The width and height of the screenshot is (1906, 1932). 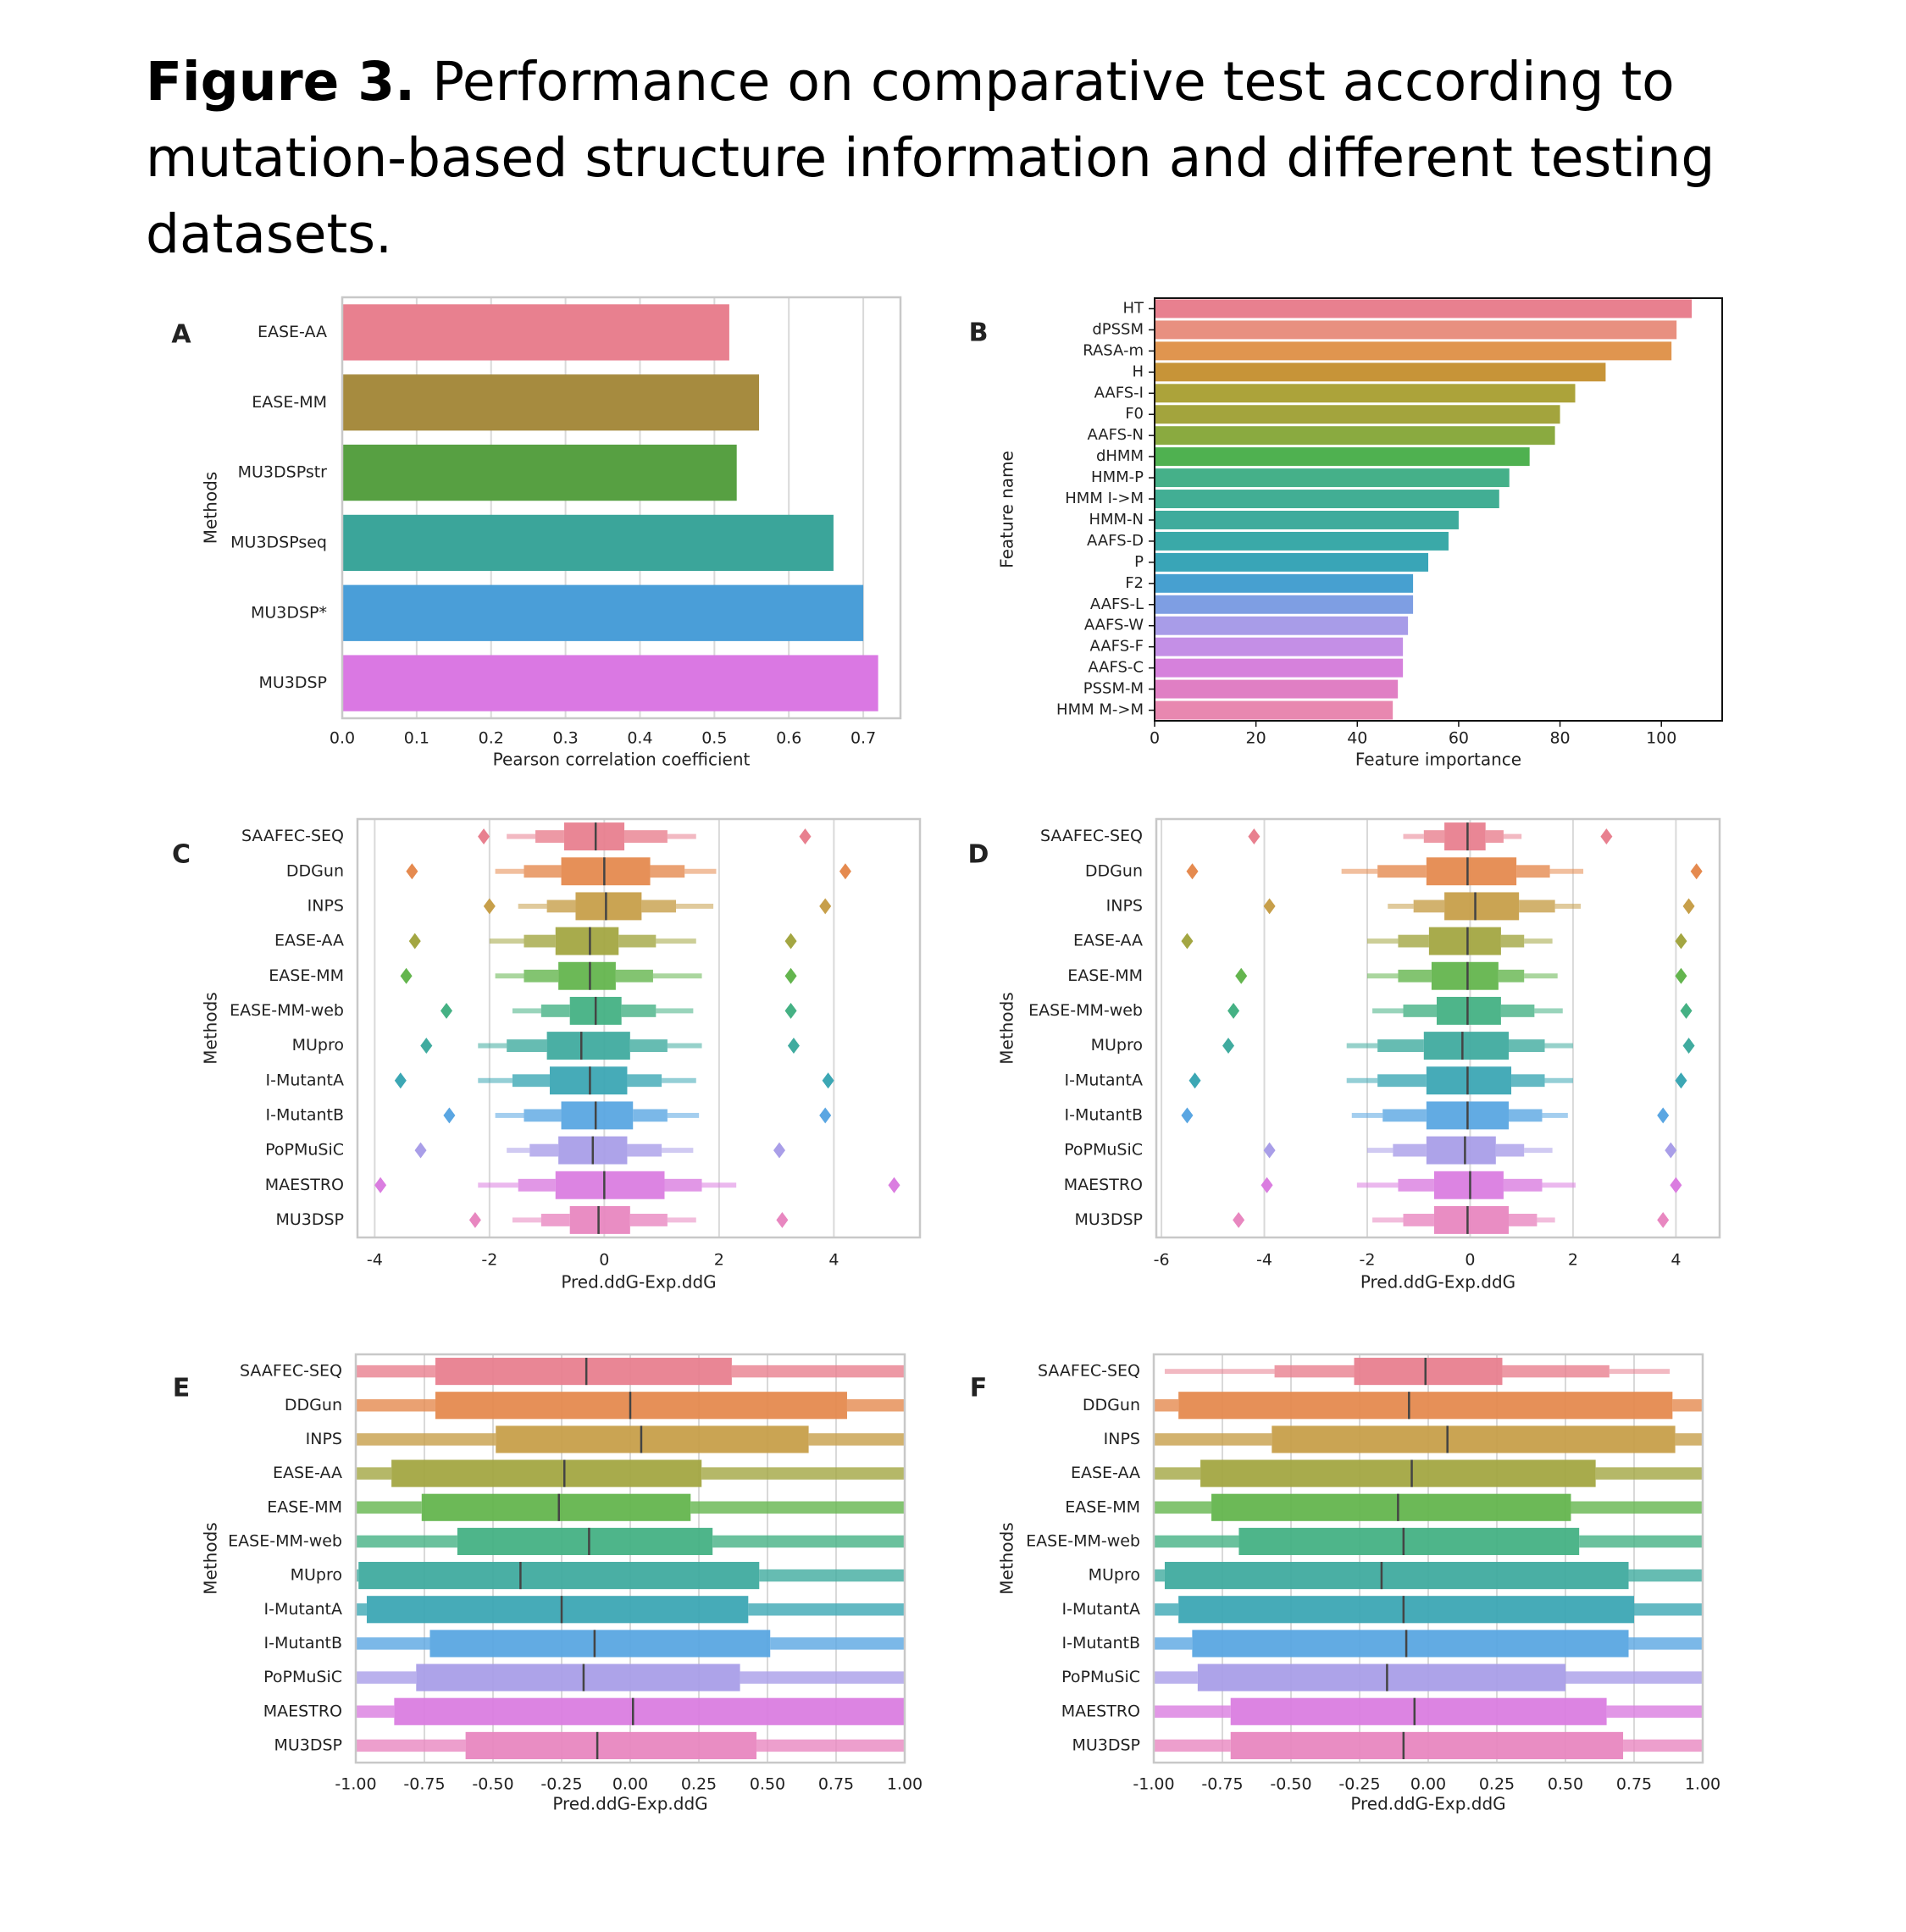 I want to click on x-tick-label: 0.75, so click(x=1634, y=1784).